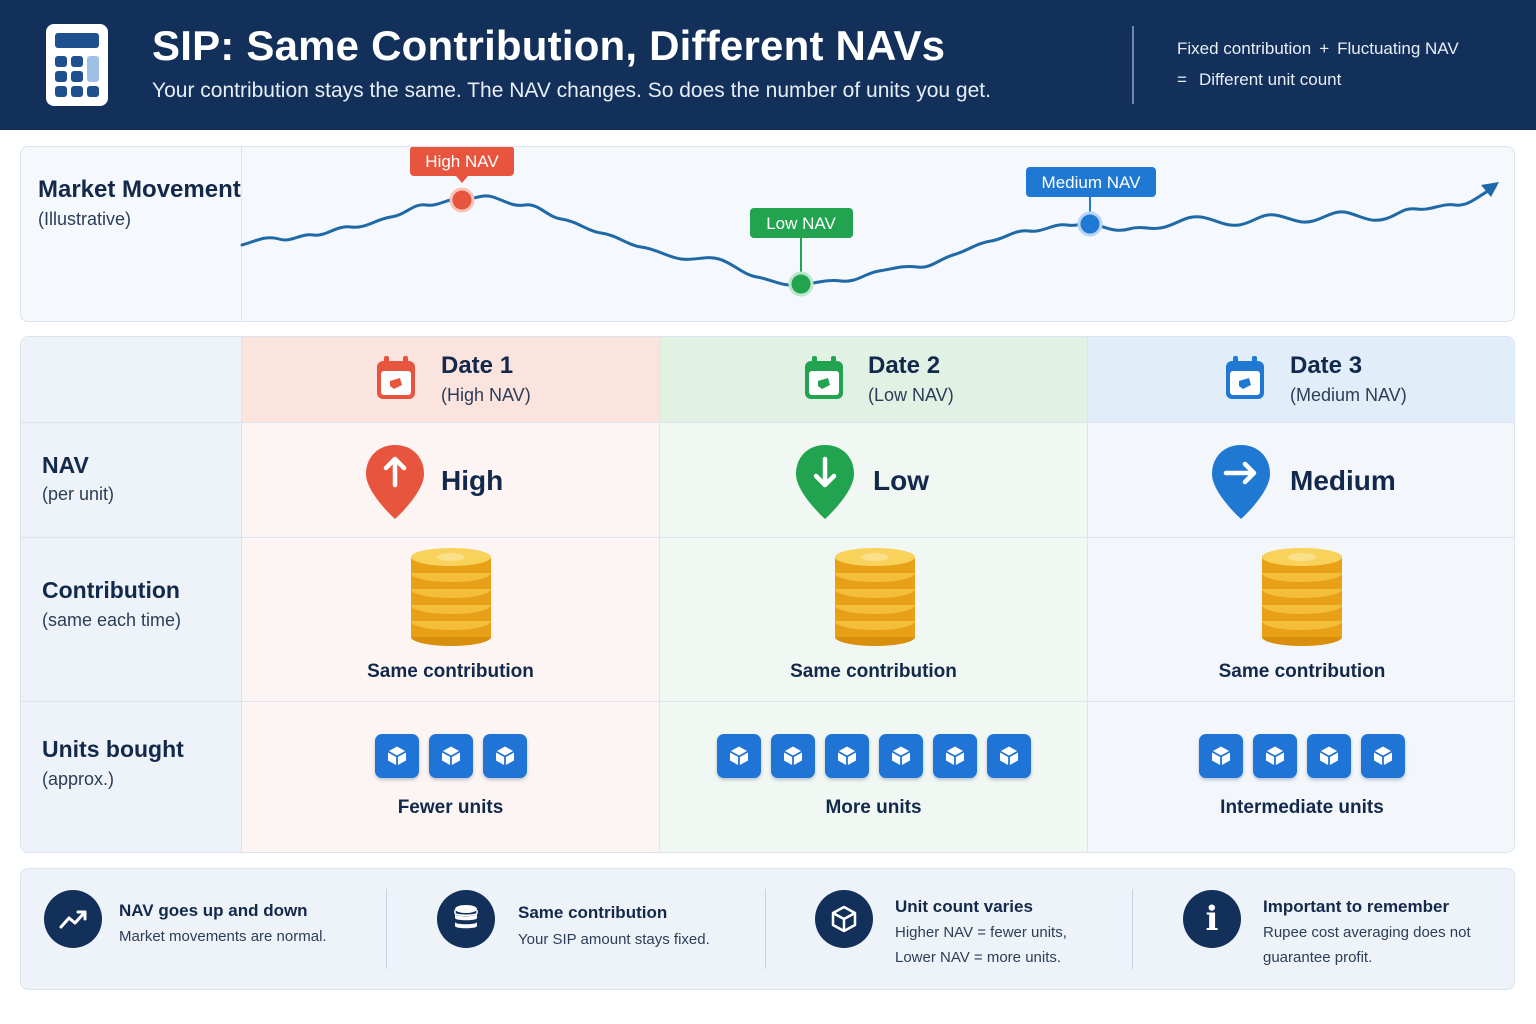  Describe the element at coordinates (1302, 671) in the screenshot. I see `contribution-label-3: Same contribution` at that location.